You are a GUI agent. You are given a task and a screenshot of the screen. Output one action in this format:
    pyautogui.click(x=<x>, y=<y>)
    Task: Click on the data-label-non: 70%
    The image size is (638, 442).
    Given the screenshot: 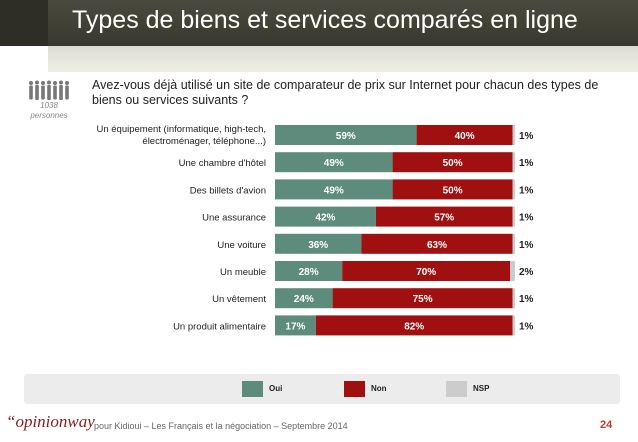 What is the action you would take?
    pyautogui.click(x=426, y=272)
    